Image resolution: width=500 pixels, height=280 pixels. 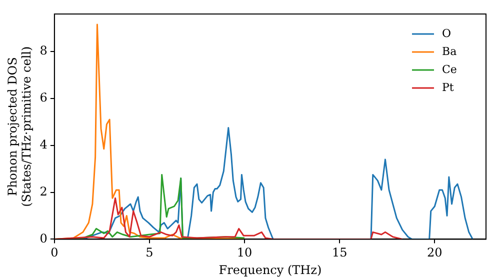 I want to click on legend-label: Ba, so click(x=450, y=51).